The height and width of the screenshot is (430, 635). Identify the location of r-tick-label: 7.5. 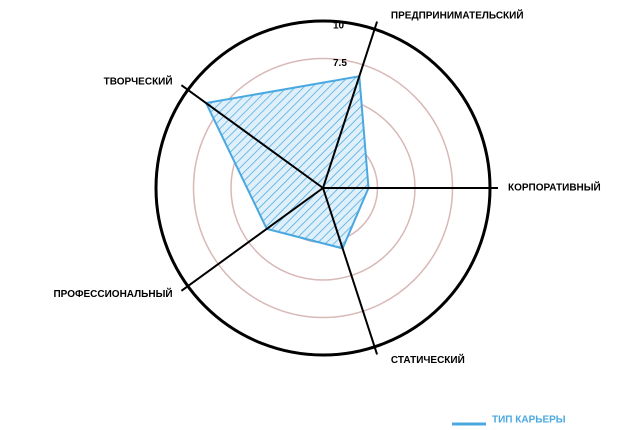
(340, 63).